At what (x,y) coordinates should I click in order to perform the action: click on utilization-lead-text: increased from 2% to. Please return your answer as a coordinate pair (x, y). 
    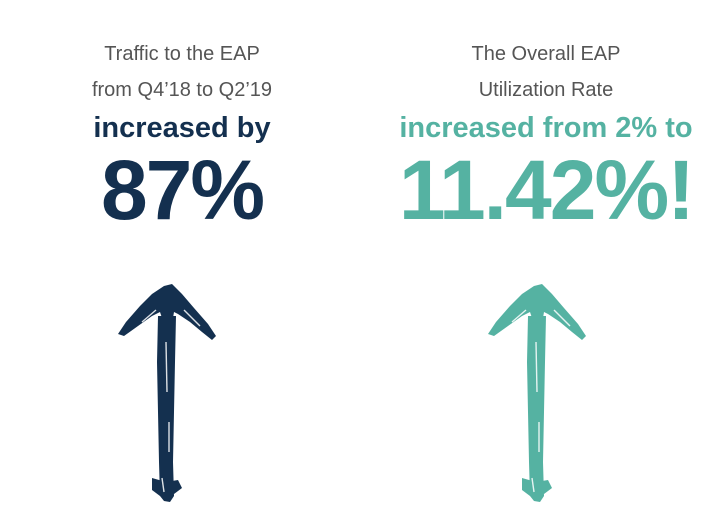
    Looking at the image, I should click on (546, 128).